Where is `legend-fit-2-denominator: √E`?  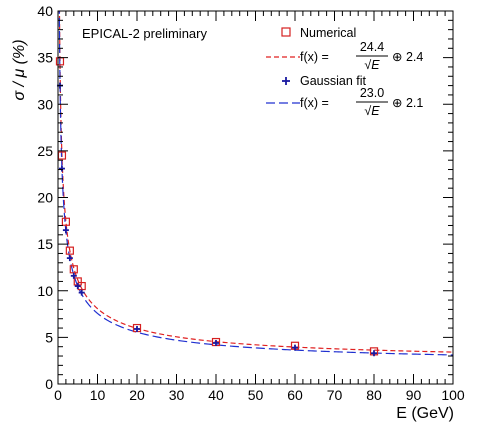 legend-fit-2-denominator: √E is located at coordinates (372, 111).